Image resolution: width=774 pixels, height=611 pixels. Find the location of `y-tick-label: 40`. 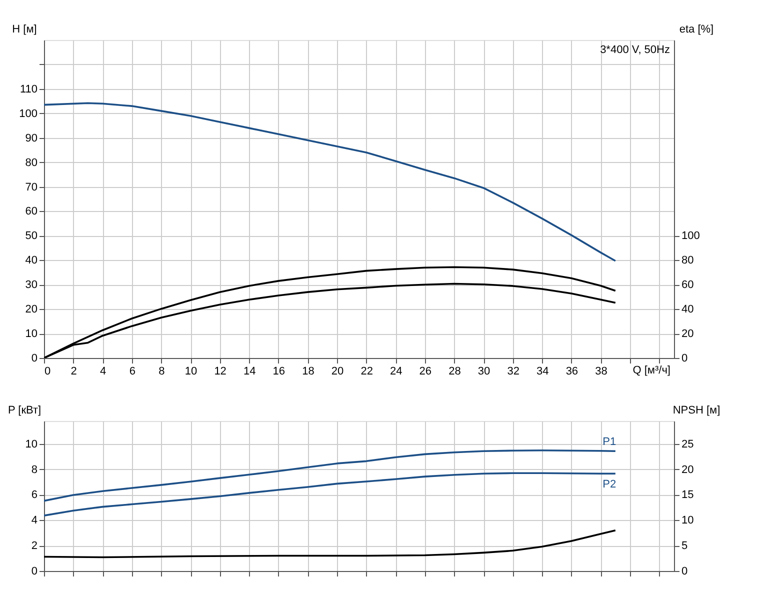

y-tick-label: 40 is located at coordinates (31, 260).